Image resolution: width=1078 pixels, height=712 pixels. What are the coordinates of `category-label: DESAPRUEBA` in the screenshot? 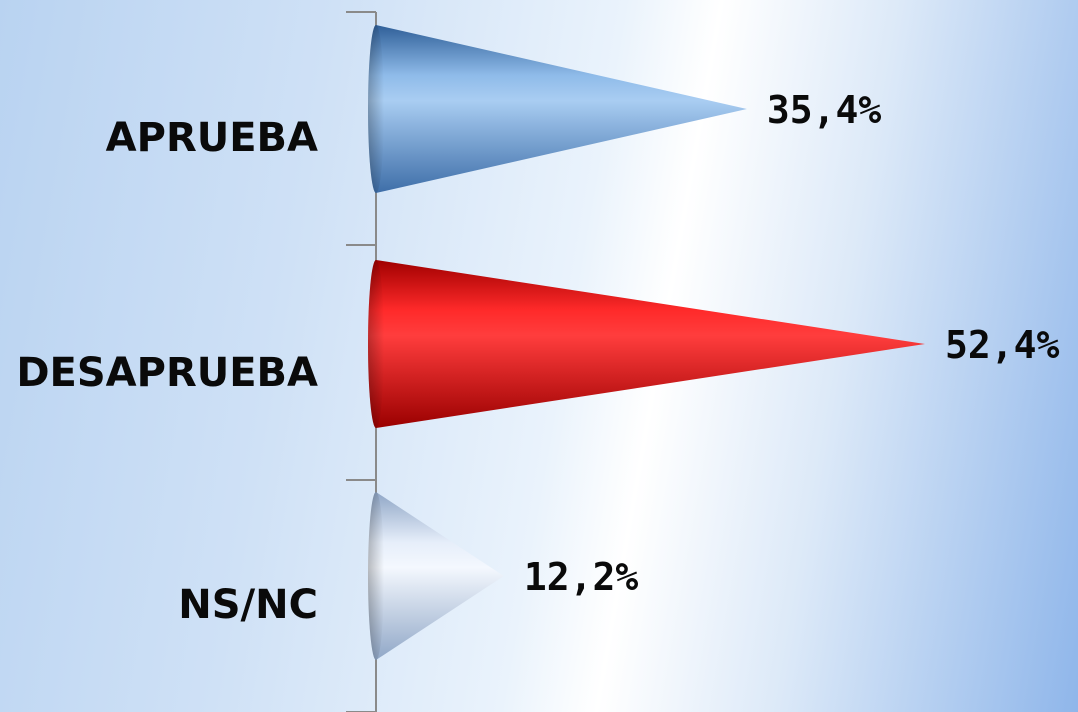 It's located at (167, 373).